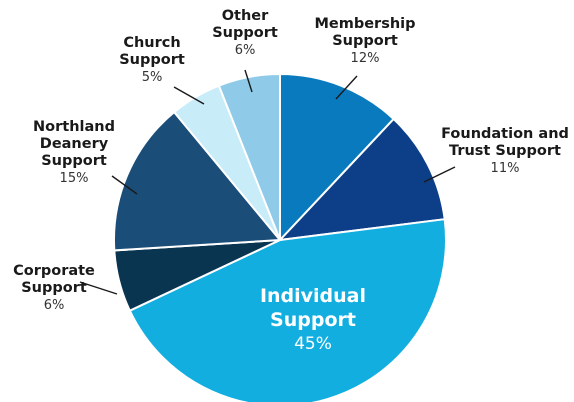  What do you see at coordinates (74, 178) in the screenshot?
I see `slice-percent: 15%` at bounding box center [74, 178].